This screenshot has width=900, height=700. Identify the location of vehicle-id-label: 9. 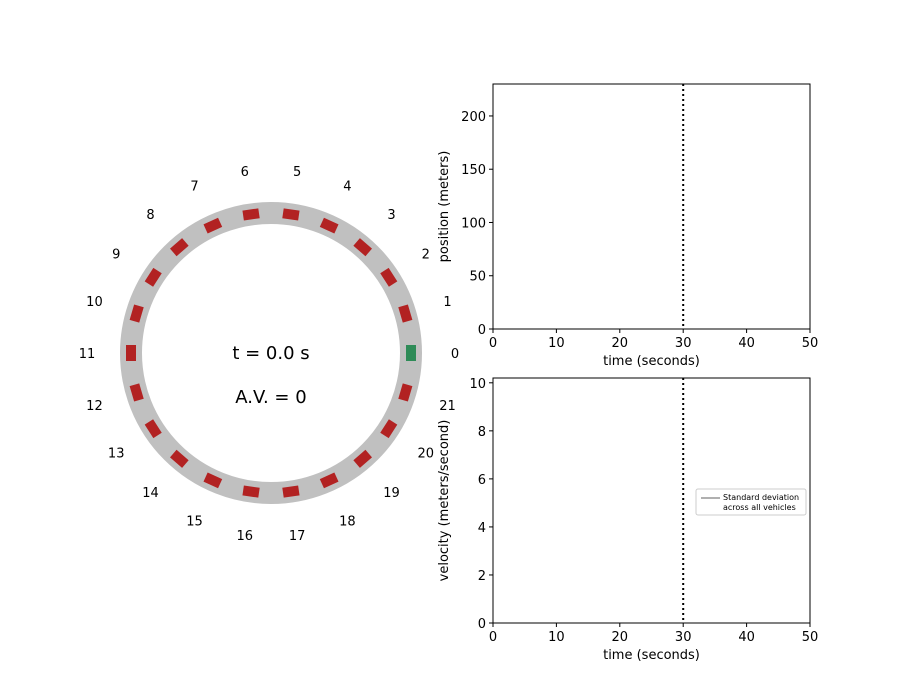
(116, 255).